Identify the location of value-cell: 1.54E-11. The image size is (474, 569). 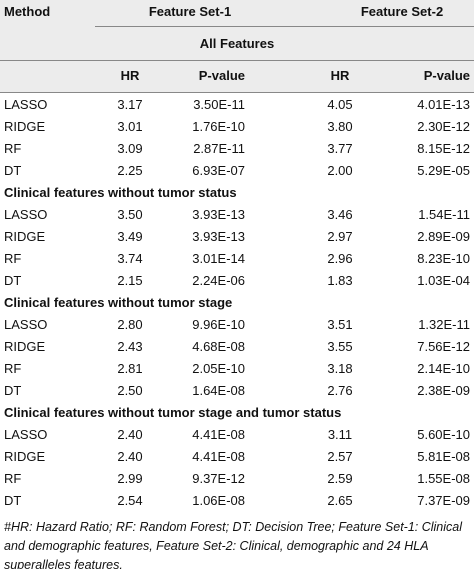
(444, 214).